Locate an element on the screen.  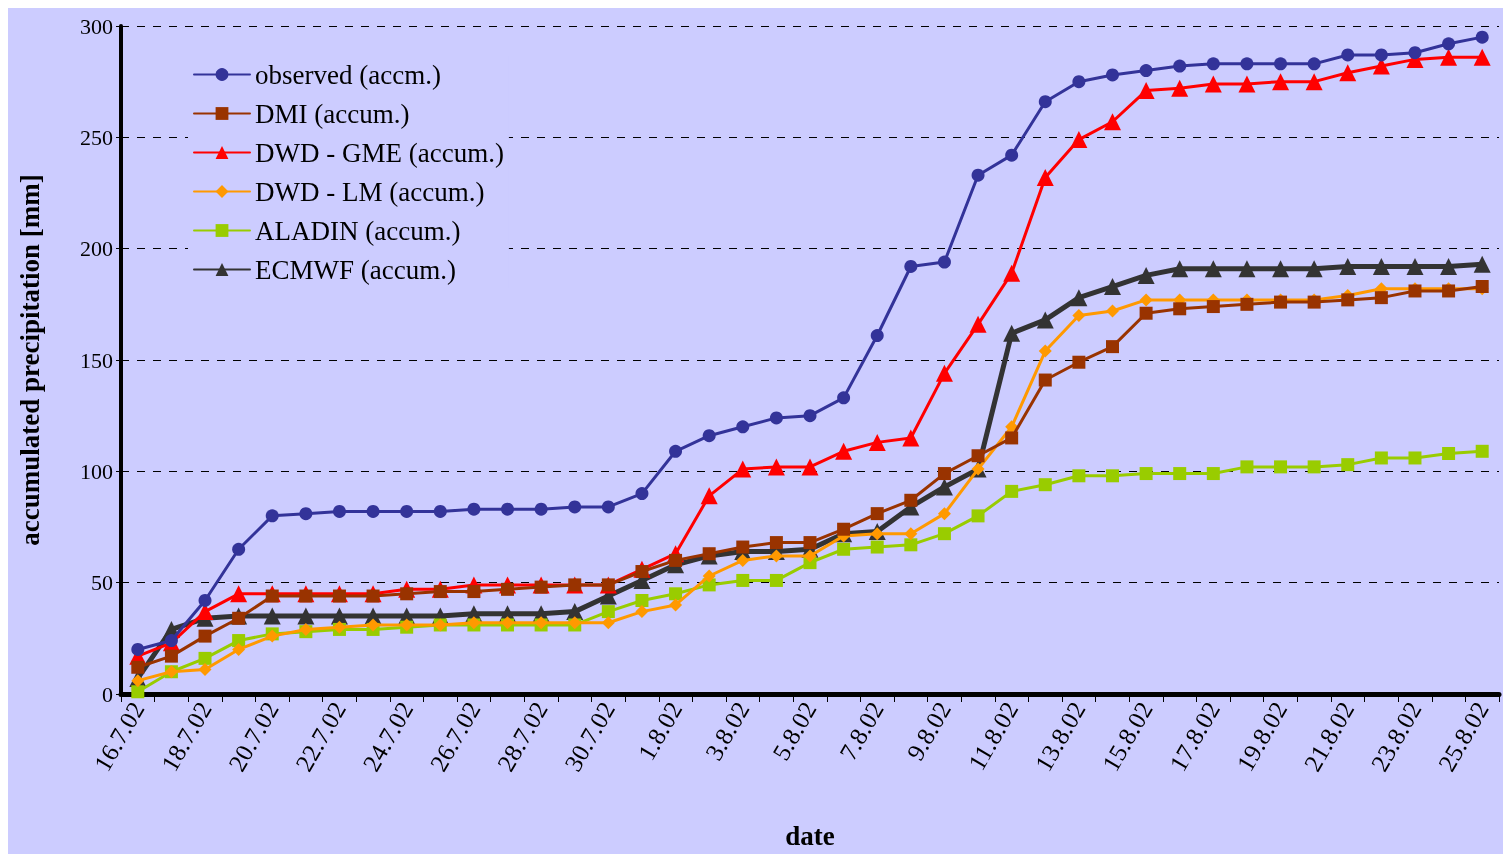
legend-label: observed (accm.) is located at coordinates (348, 74).